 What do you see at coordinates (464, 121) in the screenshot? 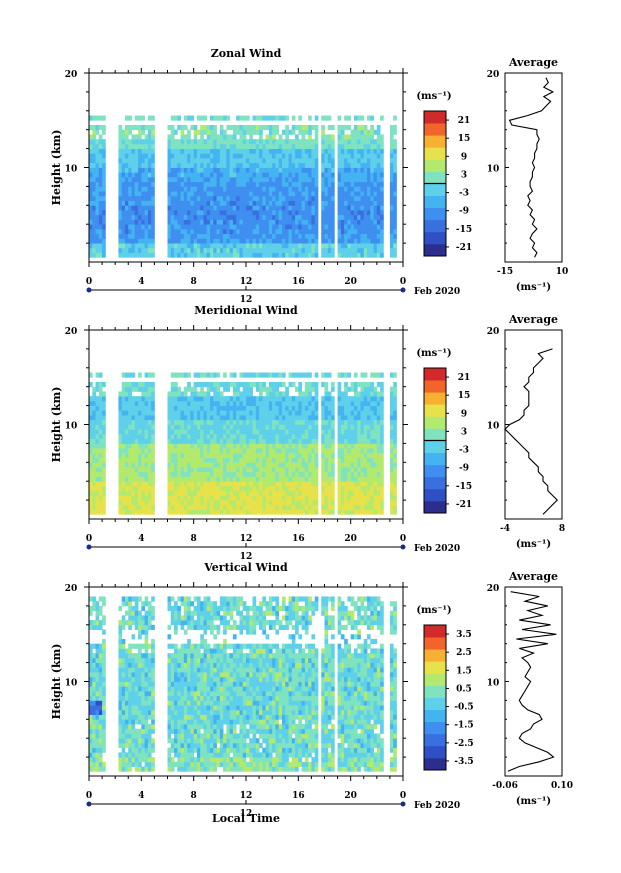
I see `colorbar-tick-label: 21` at bounding box center [464, 121].